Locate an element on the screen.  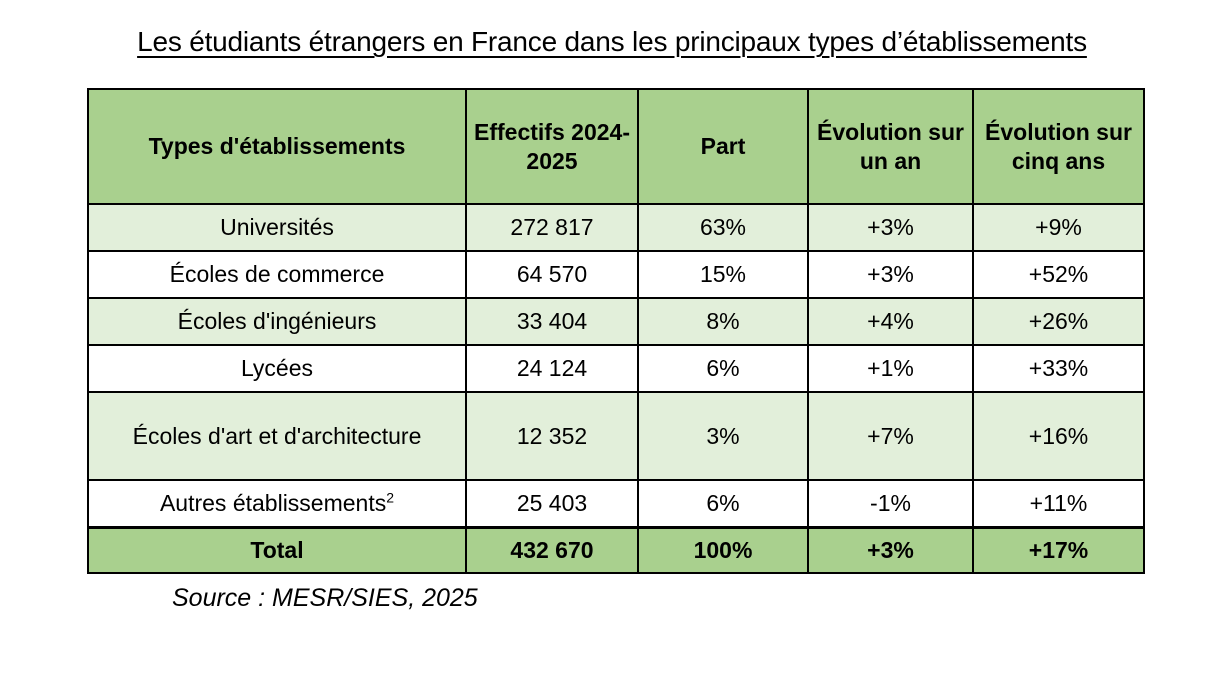
cell-type: Écoles de commerce is located at coordinates (277, 274).